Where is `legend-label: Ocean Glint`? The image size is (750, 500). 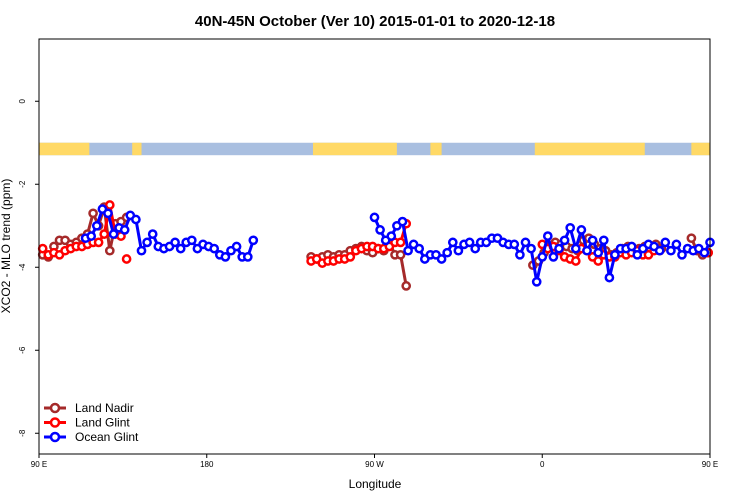
legend-label: Ocean Glint is located at coordinates (107, 437).